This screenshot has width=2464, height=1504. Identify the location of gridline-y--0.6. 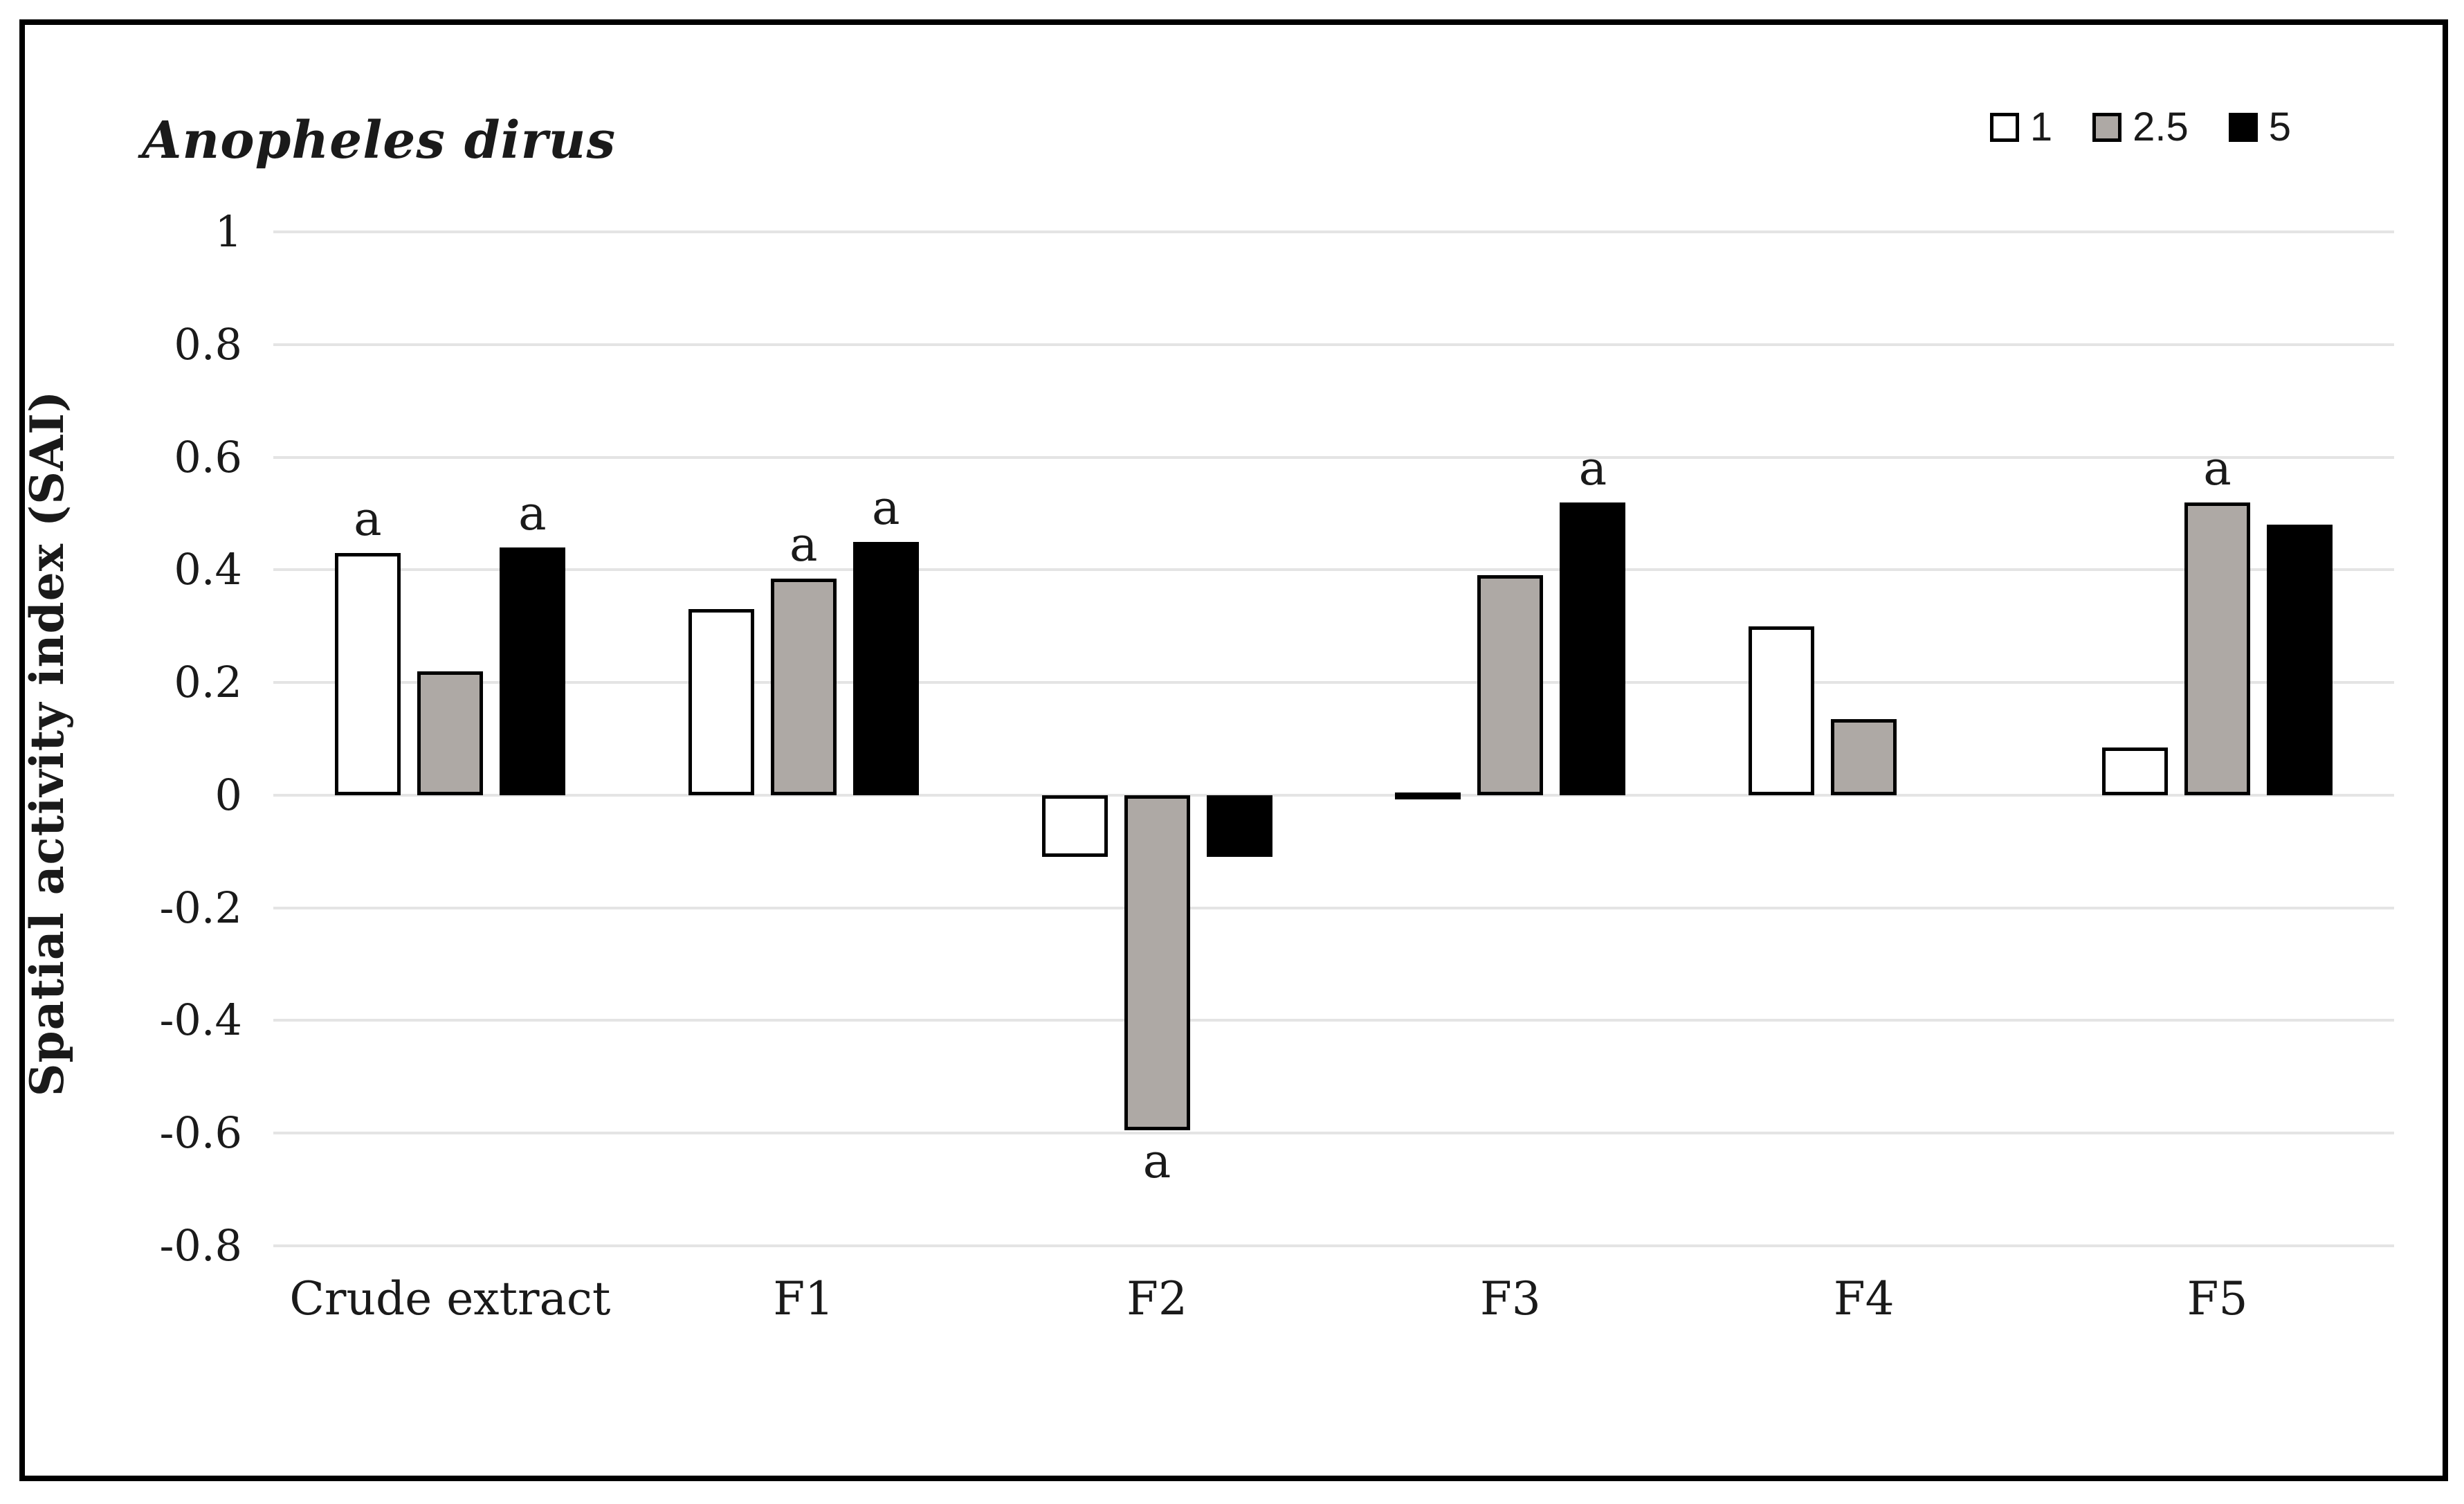
(1333, 1133).